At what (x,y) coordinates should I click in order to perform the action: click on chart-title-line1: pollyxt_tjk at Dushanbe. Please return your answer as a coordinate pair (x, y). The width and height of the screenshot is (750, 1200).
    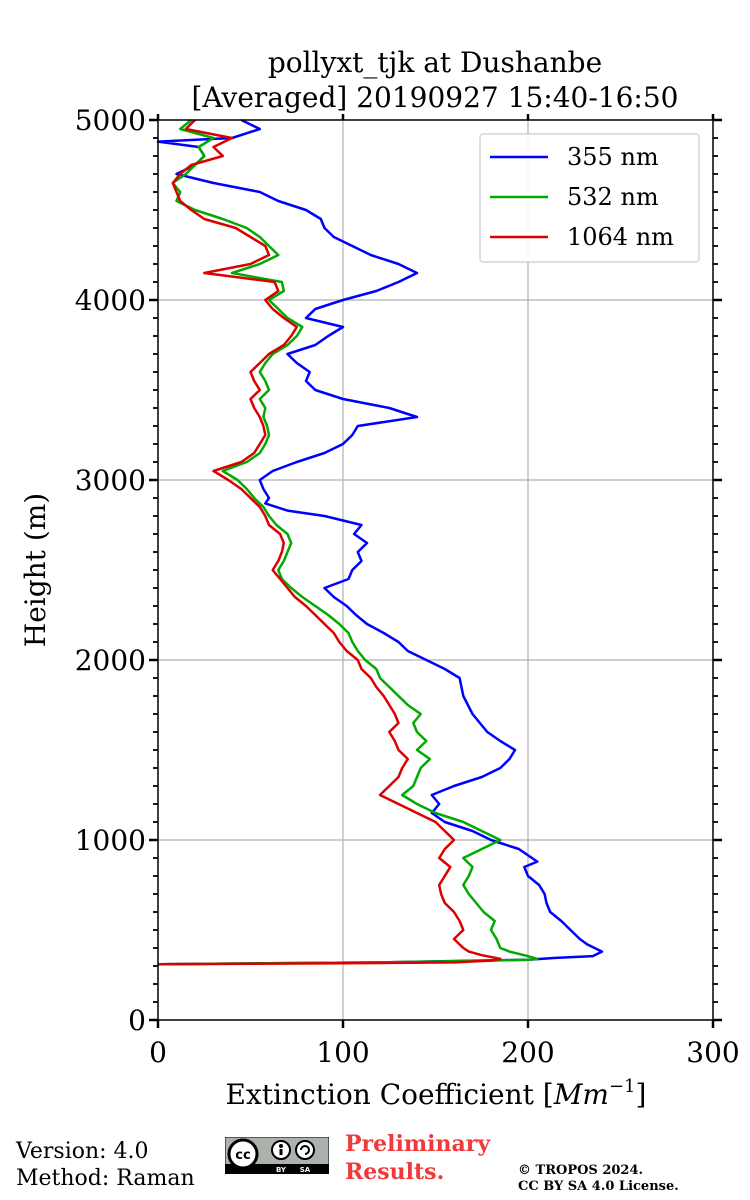
    Looking at the image, I should click on (435, 62).